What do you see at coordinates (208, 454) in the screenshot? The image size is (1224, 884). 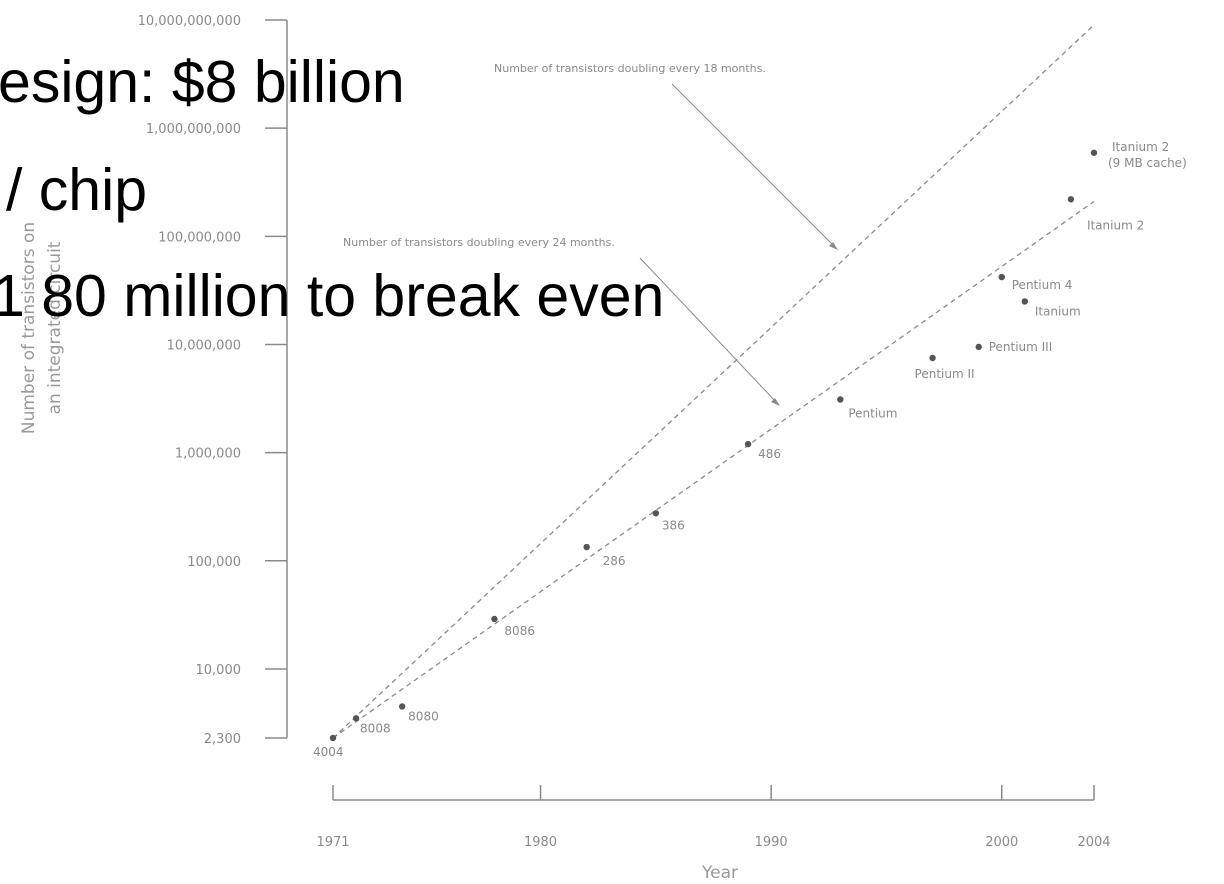 I see `y-tick-label: 1,000,000` at bounding box center [208, 454].